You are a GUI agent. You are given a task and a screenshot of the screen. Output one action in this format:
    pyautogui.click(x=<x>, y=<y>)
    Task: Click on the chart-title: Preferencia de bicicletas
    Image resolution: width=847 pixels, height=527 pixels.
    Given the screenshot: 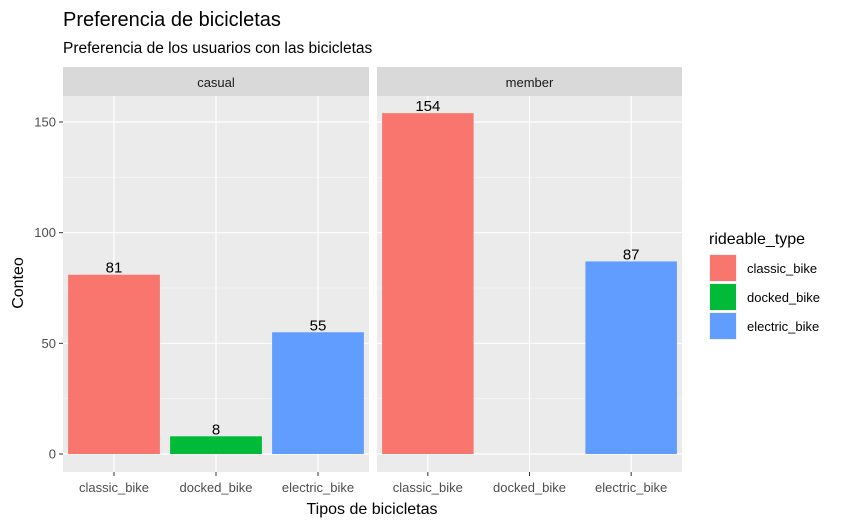 What is the action you would take?
    pyautogui.click(x=172, y=20)
    